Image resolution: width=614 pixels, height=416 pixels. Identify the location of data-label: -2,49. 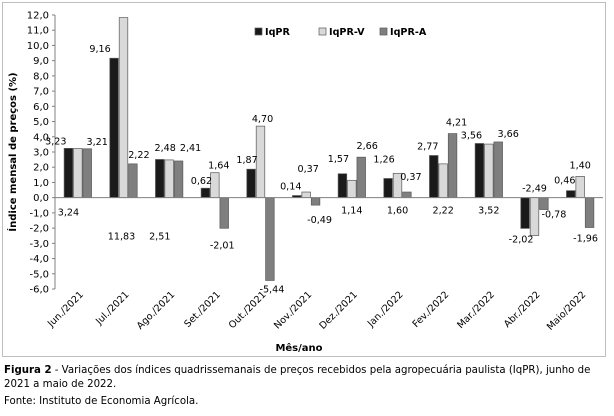
(534, 189).